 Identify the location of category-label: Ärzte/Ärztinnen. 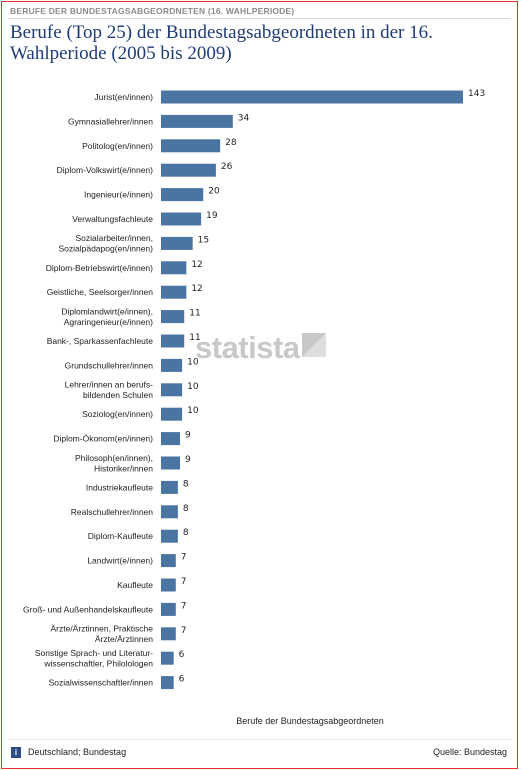
(124, 639).